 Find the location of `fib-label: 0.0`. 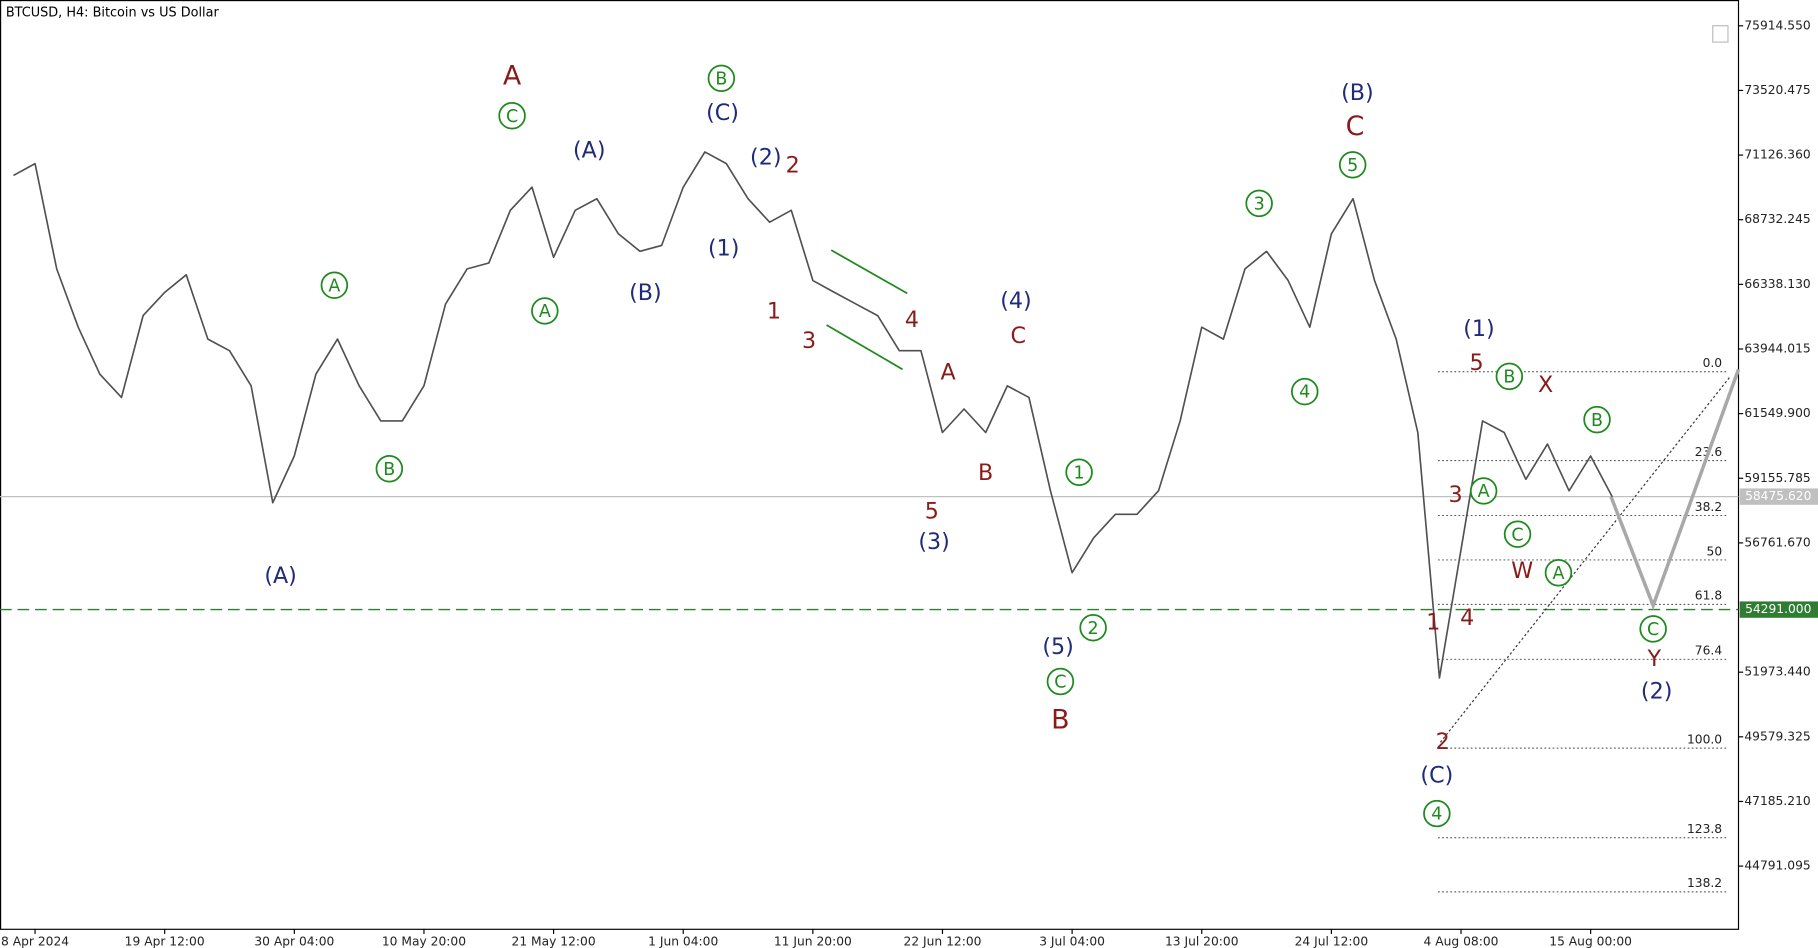

fib-label: 0.0 is located at coordinates (1713, 363).